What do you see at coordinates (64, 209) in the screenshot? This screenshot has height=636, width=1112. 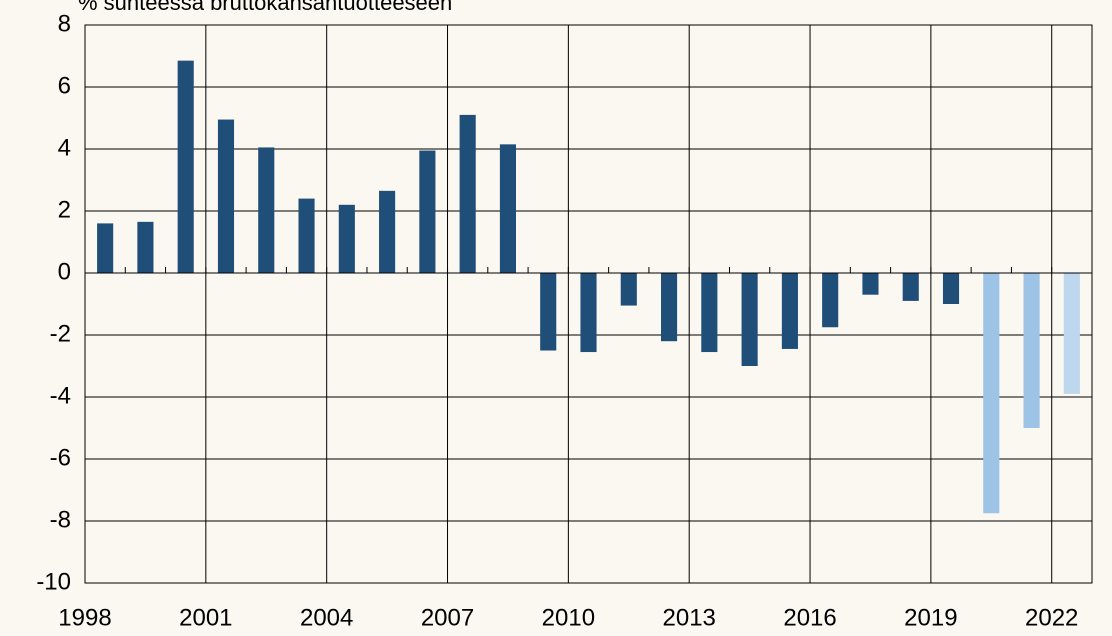 I see `y-tick-label: 2` at bounding box center [64, 209].